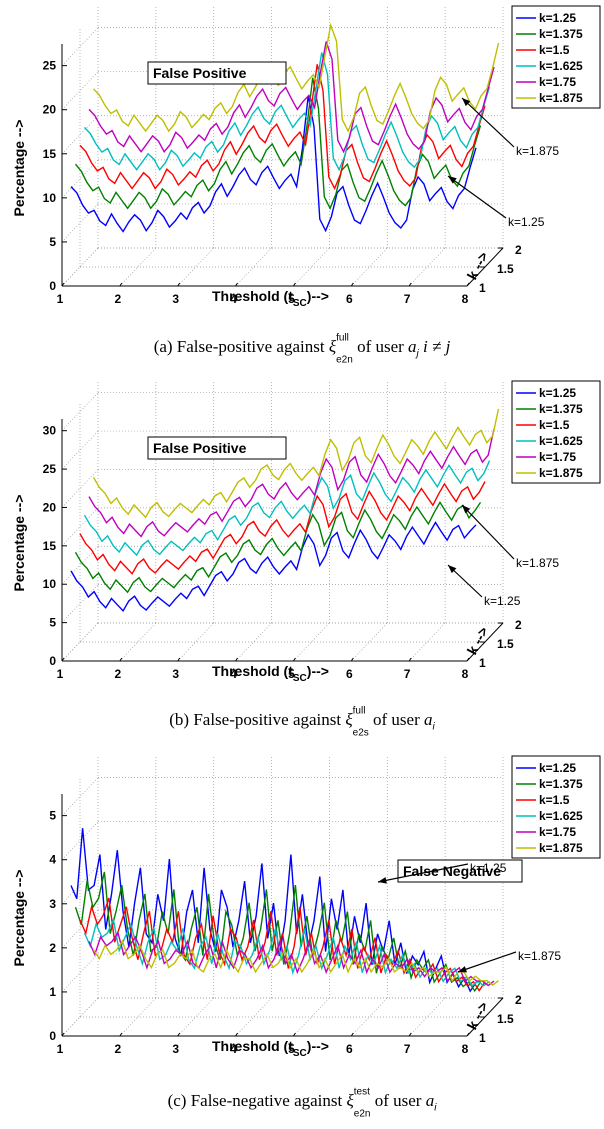 This screenshot has height=1129, width=604. Describe the element at coordinates (52, 948) in the screenshot. I see `y-tick-label: 2` at that location.